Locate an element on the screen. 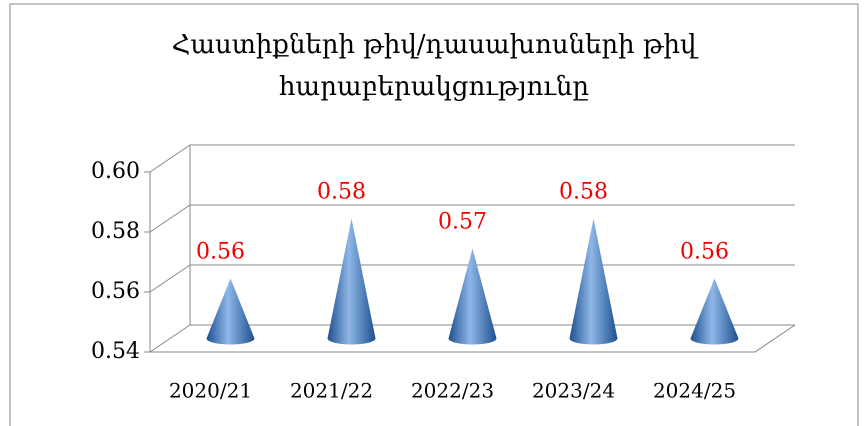 Image resolution: width=868 pixels, height=426 pixels. floor-line is located at coordinates (473, 338).